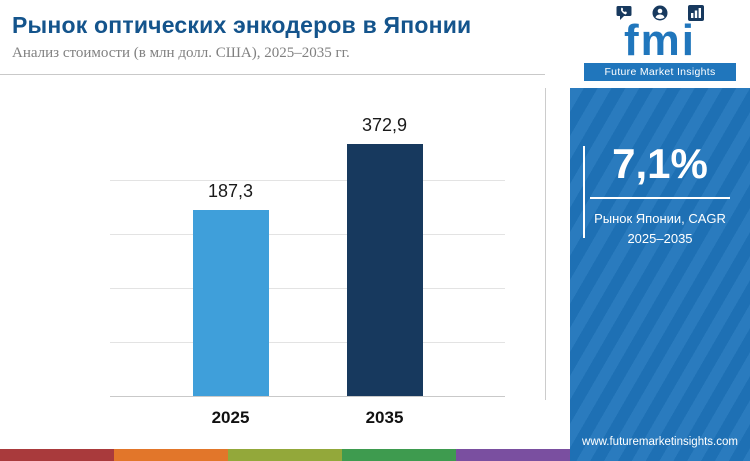 The image size is (750, 461). What do you see at coordinates (584, 192) in the screenshot?
I see `accent-line` at bounding box center [584, 192].